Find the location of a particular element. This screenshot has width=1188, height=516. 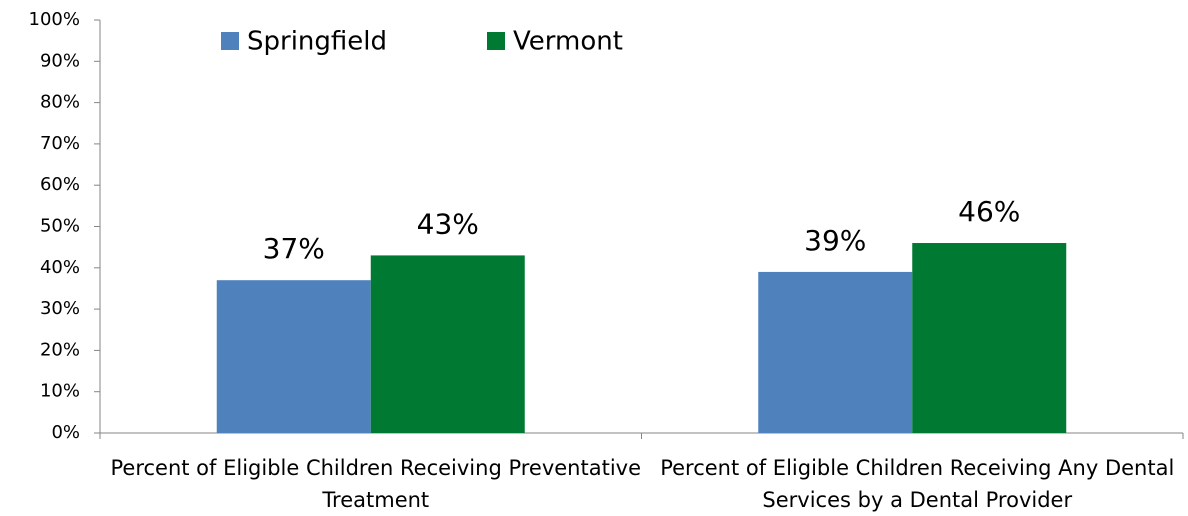

y-tick-label: 10% is located at coordinates (60, 391).